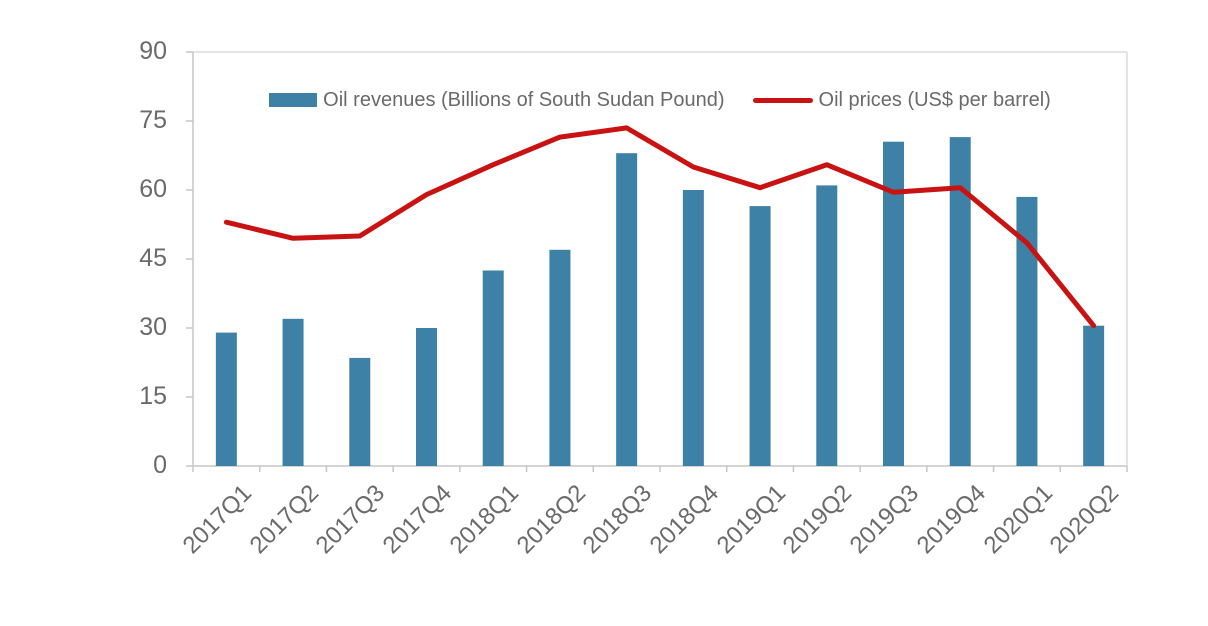 Image resolution: width=1208 pixels, height=626 pixels. Describe the element at coordinates (893, 303) in the screenshot. I see `bar-2019Q3` at that location.